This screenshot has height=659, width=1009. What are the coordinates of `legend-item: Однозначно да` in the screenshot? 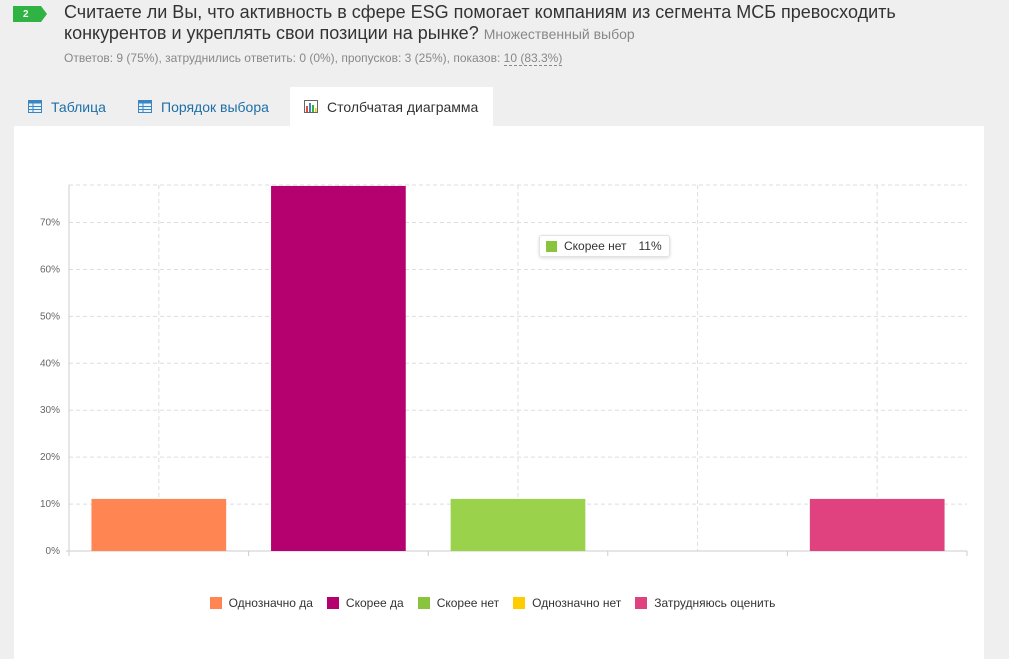 It's located at (261, 603).